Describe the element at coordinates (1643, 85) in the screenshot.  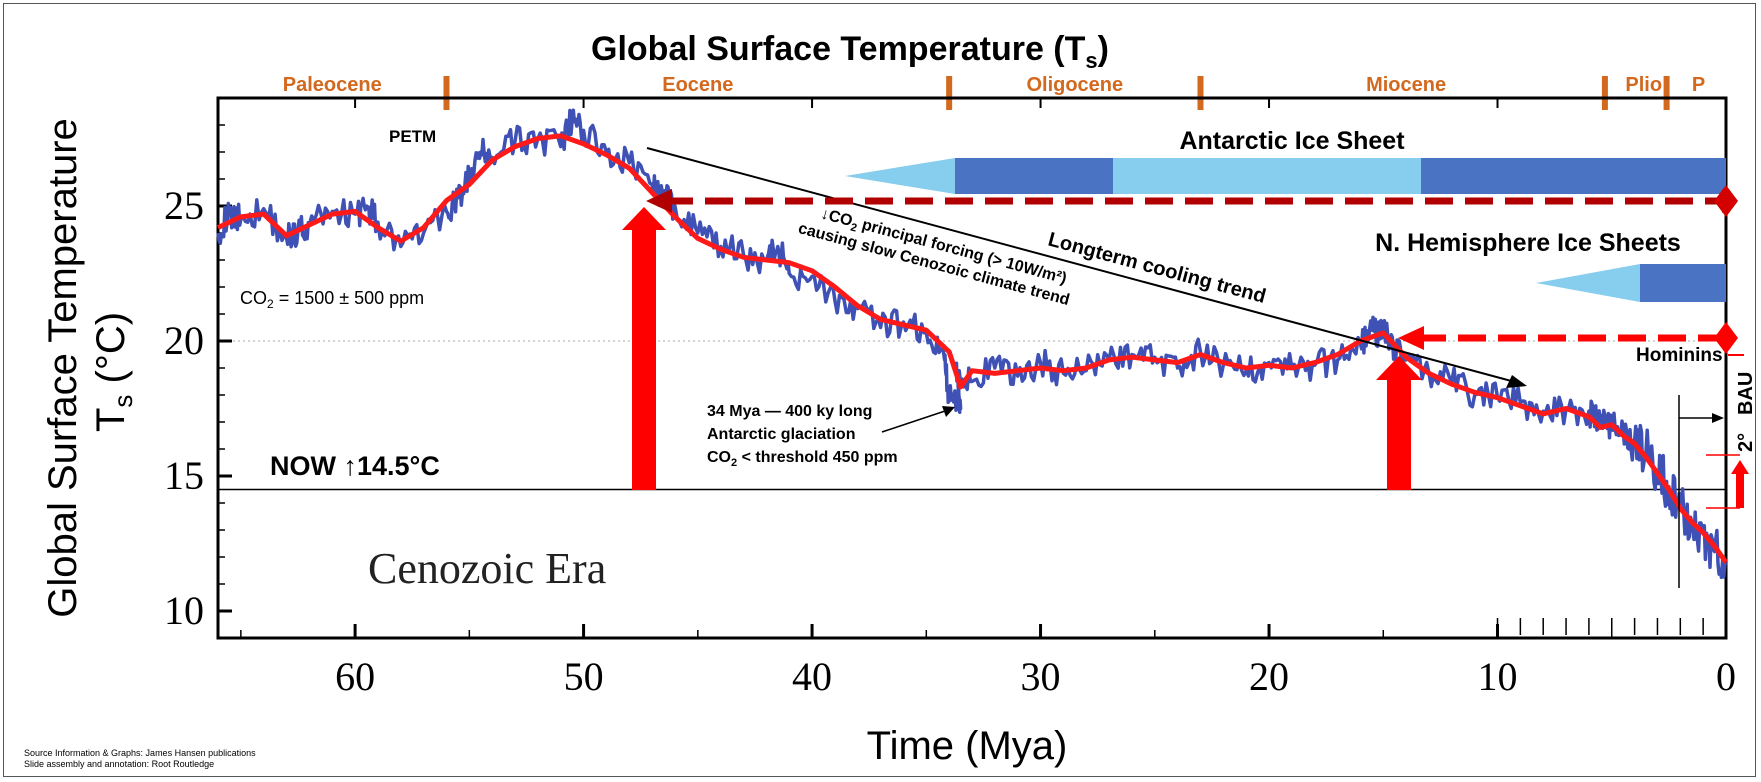
I see `epoch-label-plio: Plio` at that location.